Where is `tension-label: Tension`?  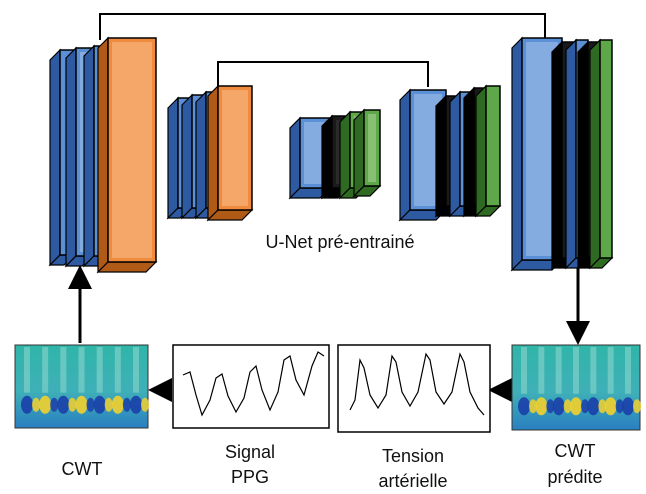 tension-label: Tension is located at coordinates (413, 456).